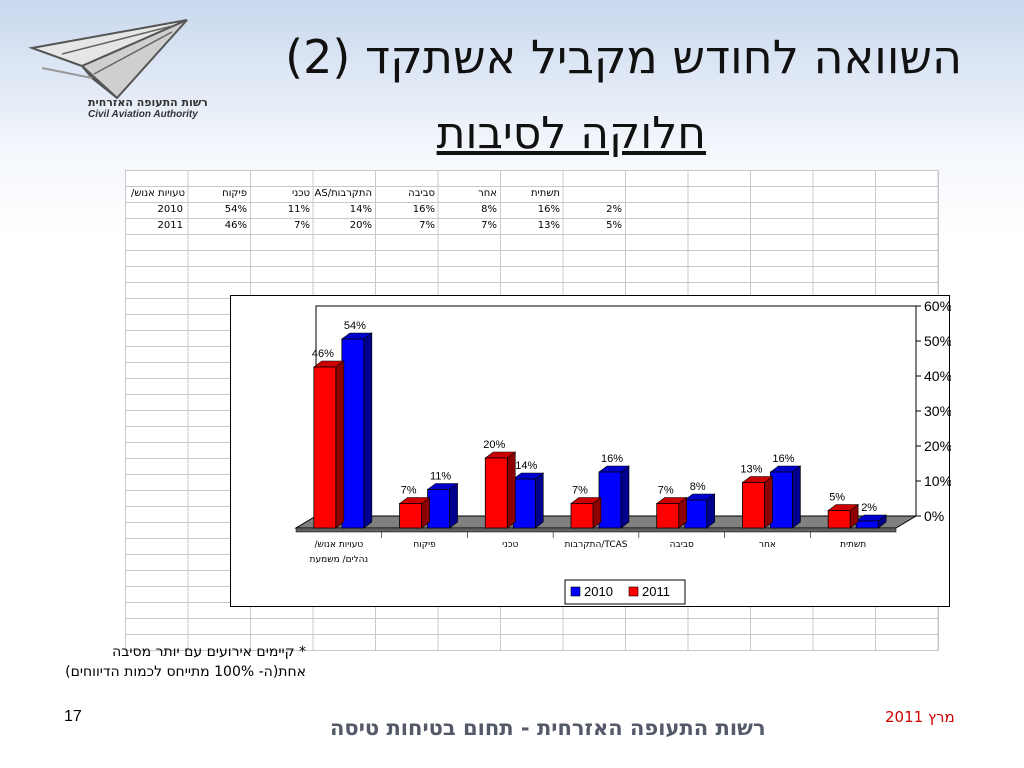  What do you see at coordinates (343, 193) in the screenshot?
I see `sheet-header-tcas: התקרבות/TCAS` at bounding box center [343, 193].